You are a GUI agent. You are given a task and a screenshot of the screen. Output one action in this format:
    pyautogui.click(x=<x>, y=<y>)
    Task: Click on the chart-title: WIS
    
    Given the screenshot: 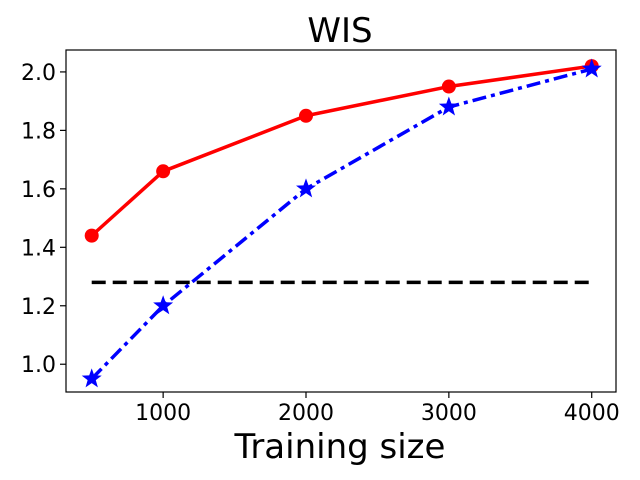 What is the action you would take?
    pyautogui.click(x=339, y=31)
    